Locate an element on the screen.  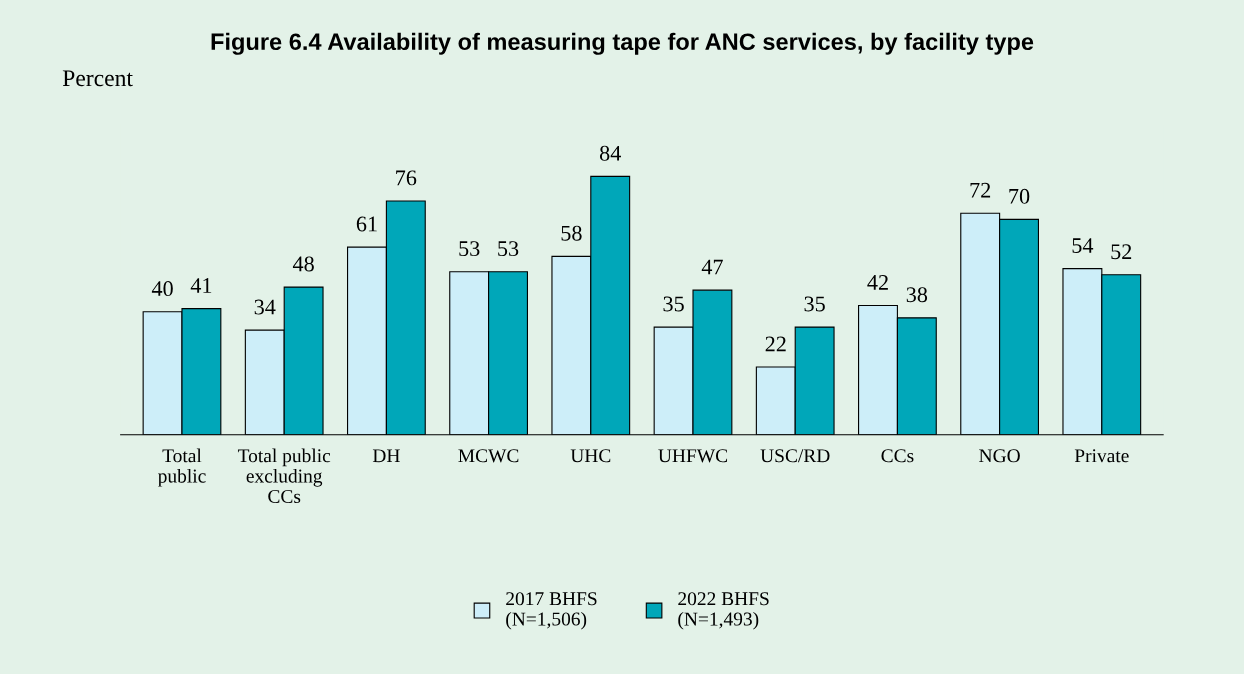
data-label: 52 is located at coordinates (1121, 252).